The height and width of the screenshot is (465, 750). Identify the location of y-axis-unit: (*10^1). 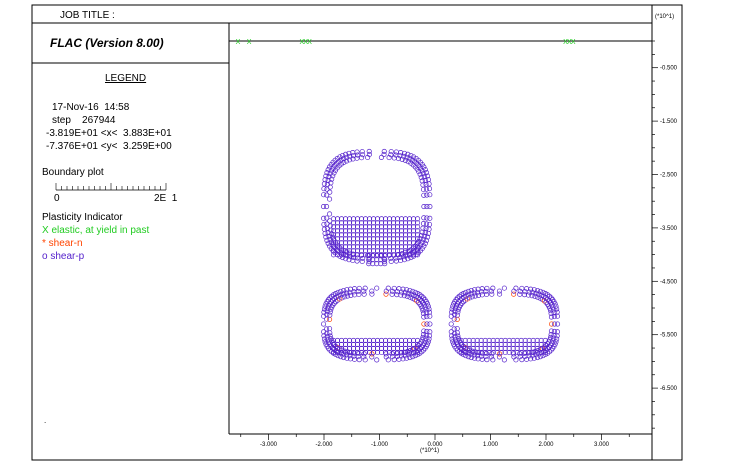
(665, 17).